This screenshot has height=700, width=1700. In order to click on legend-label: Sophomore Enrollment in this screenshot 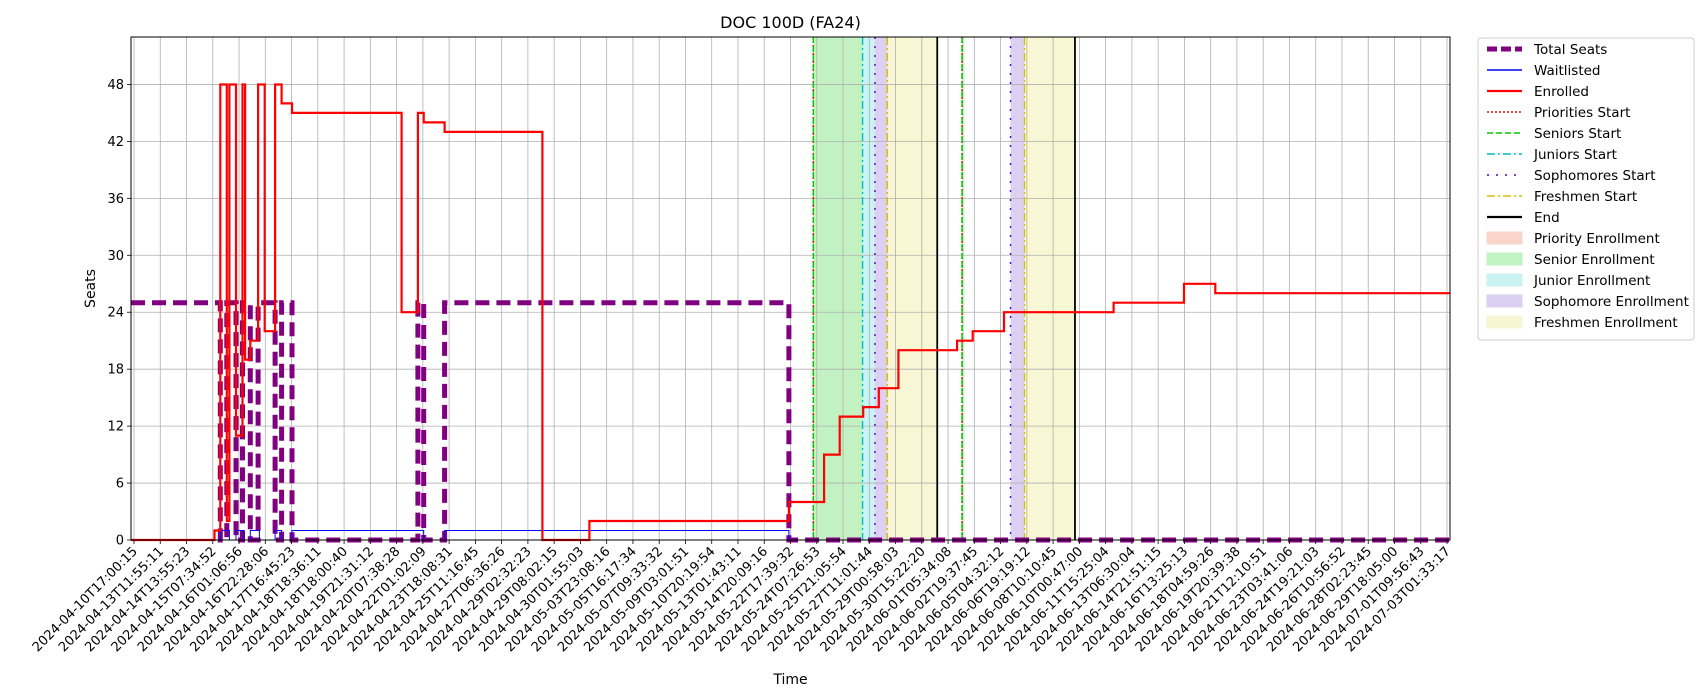, I will do `click(1611, 302)`.